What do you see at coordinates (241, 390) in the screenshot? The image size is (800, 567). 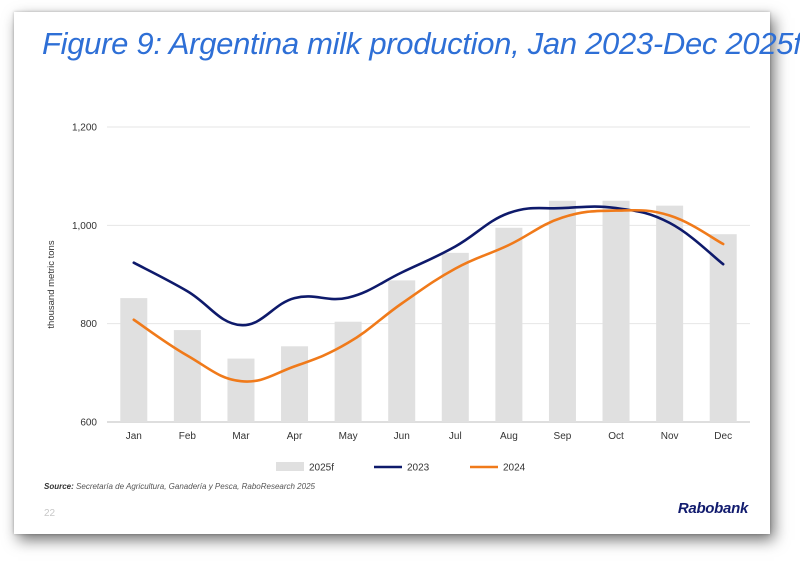 I see `bar-2025f-mar` at bounding box center [241, 390].